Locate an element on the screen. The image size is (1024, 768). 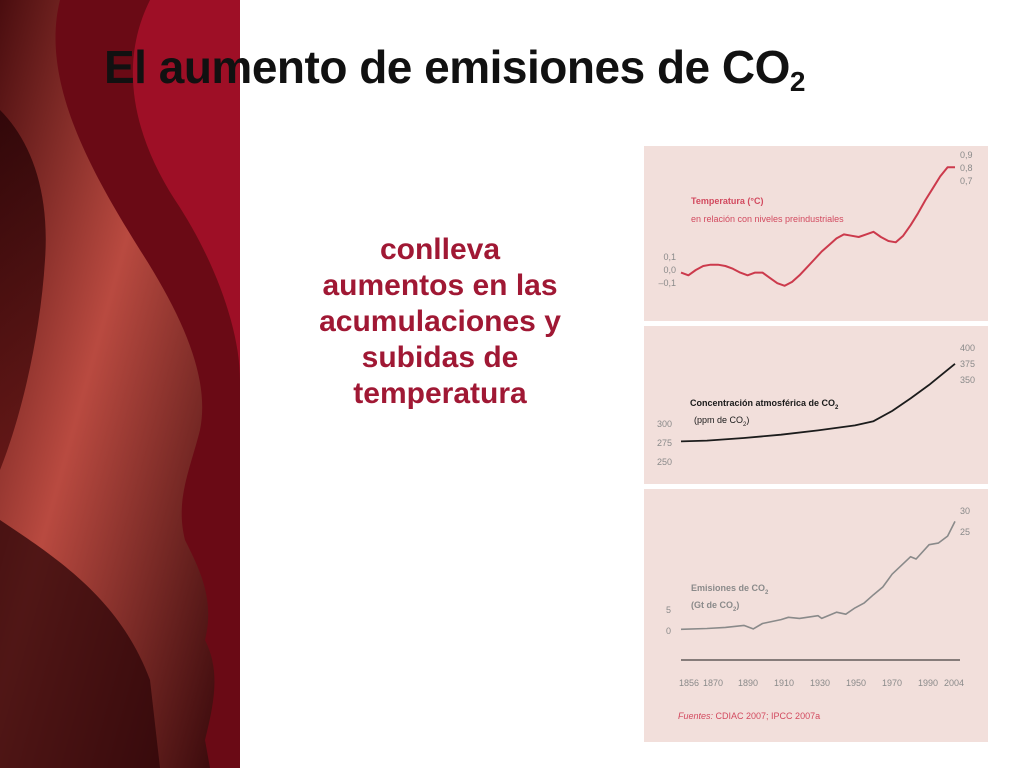
x-tick-label: 1950 is located at coordinates (856, 683).